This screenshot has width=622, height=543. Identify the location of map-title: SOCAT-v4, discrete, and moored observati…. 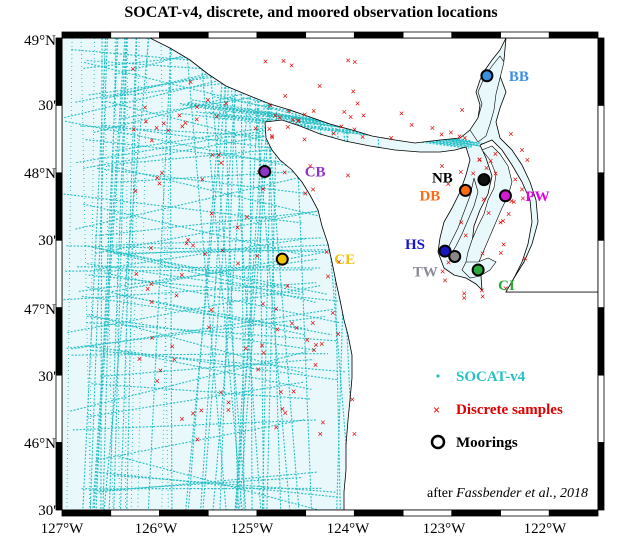
(311, 12).